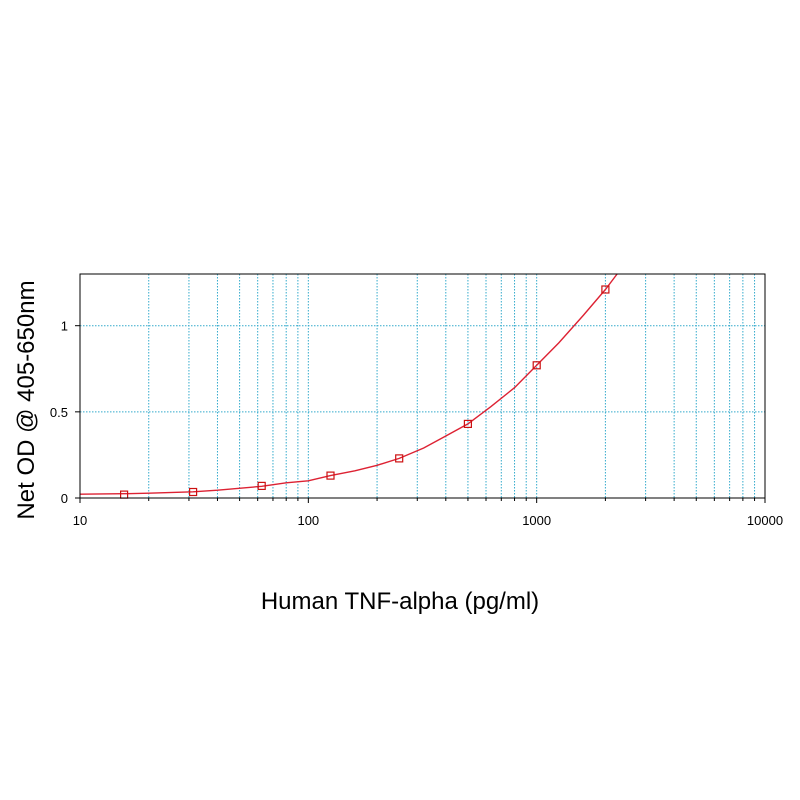  What do you see at coordinates (765, 520) in the screenshot?
I see `x-tick-label: 10000` at bounding box center [765, 520].